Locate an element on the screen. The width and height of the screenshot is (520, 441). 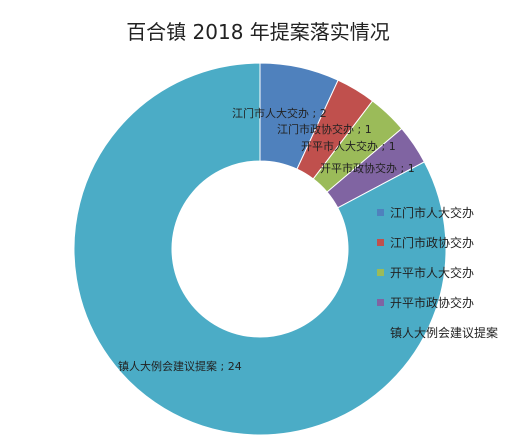
data-label-3: 开平市人大交办 ; 1 is located at coordinates (348, 146).